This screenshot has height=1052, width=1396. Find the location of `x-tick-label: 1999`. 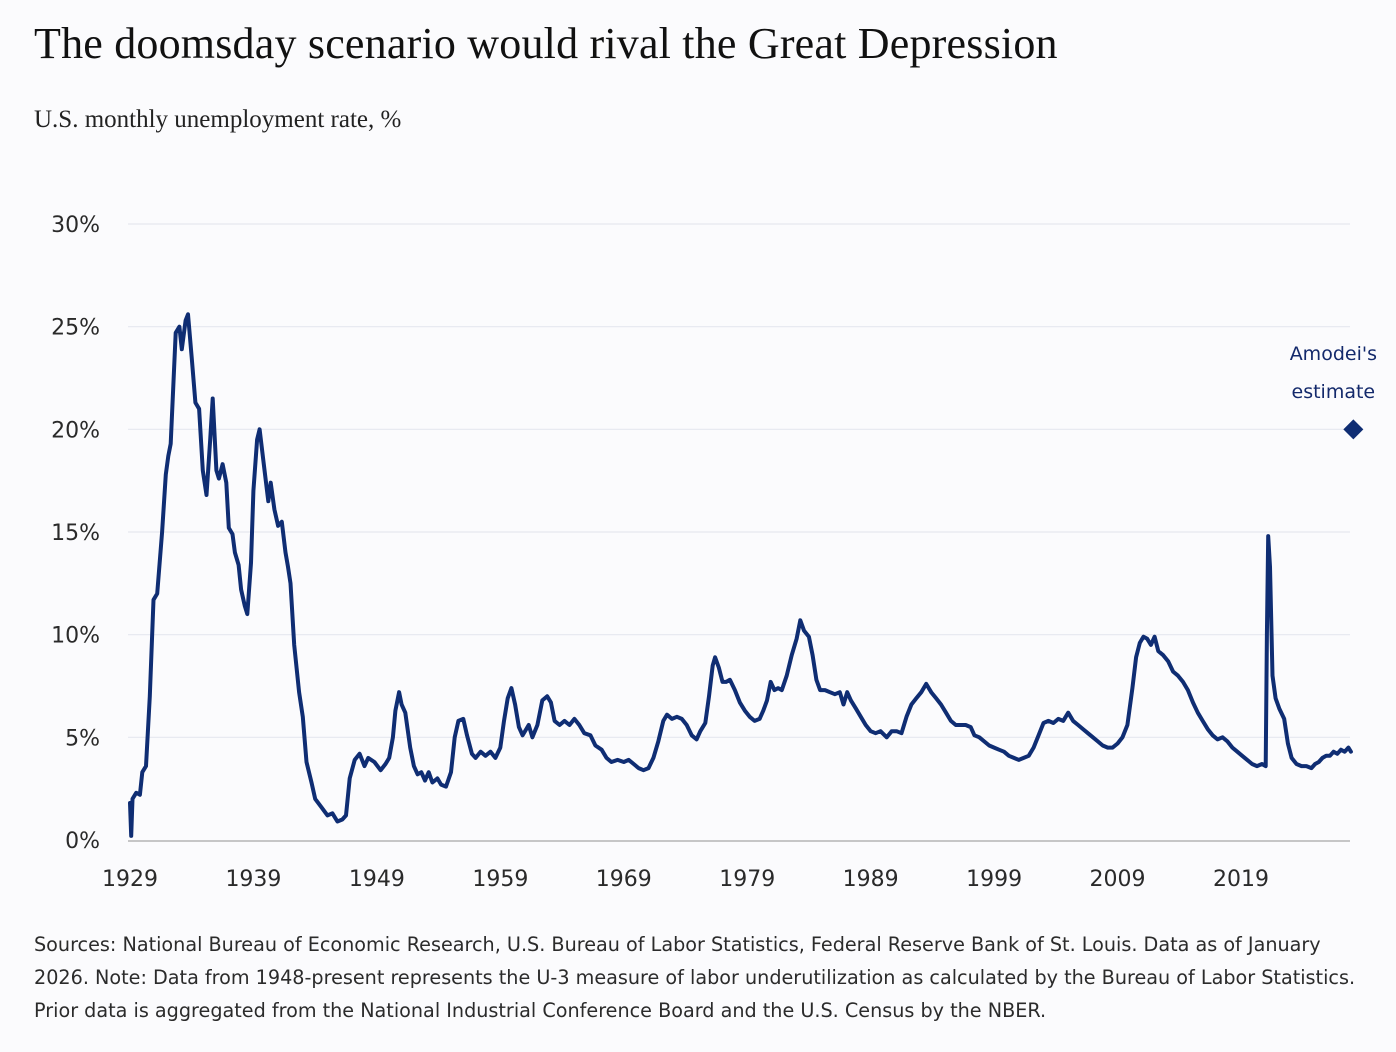

x-tick-label: 1999 is located at coordinates (994, 879).